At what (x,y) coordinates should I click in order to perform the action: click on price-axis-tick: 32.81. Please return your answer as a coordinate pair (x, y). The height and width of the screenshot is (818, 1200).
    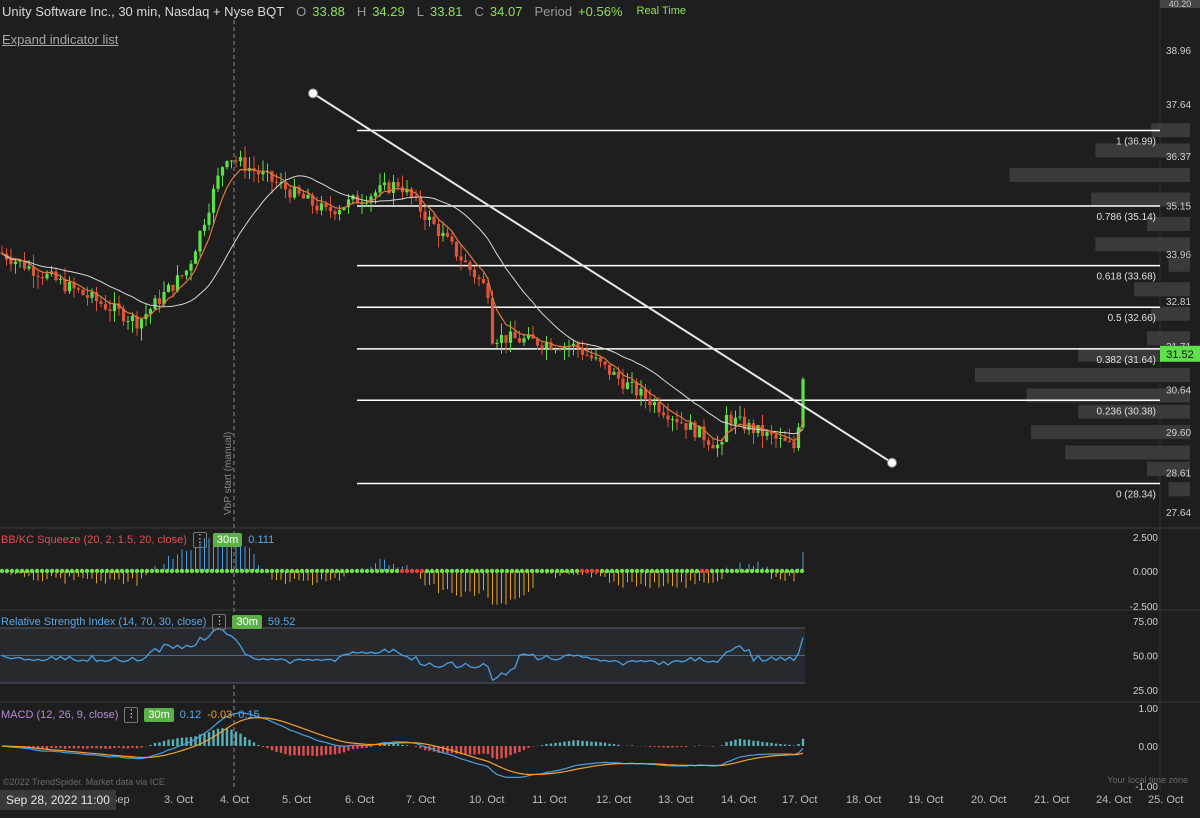
    Looking at the image, I should click on (1178, 302).